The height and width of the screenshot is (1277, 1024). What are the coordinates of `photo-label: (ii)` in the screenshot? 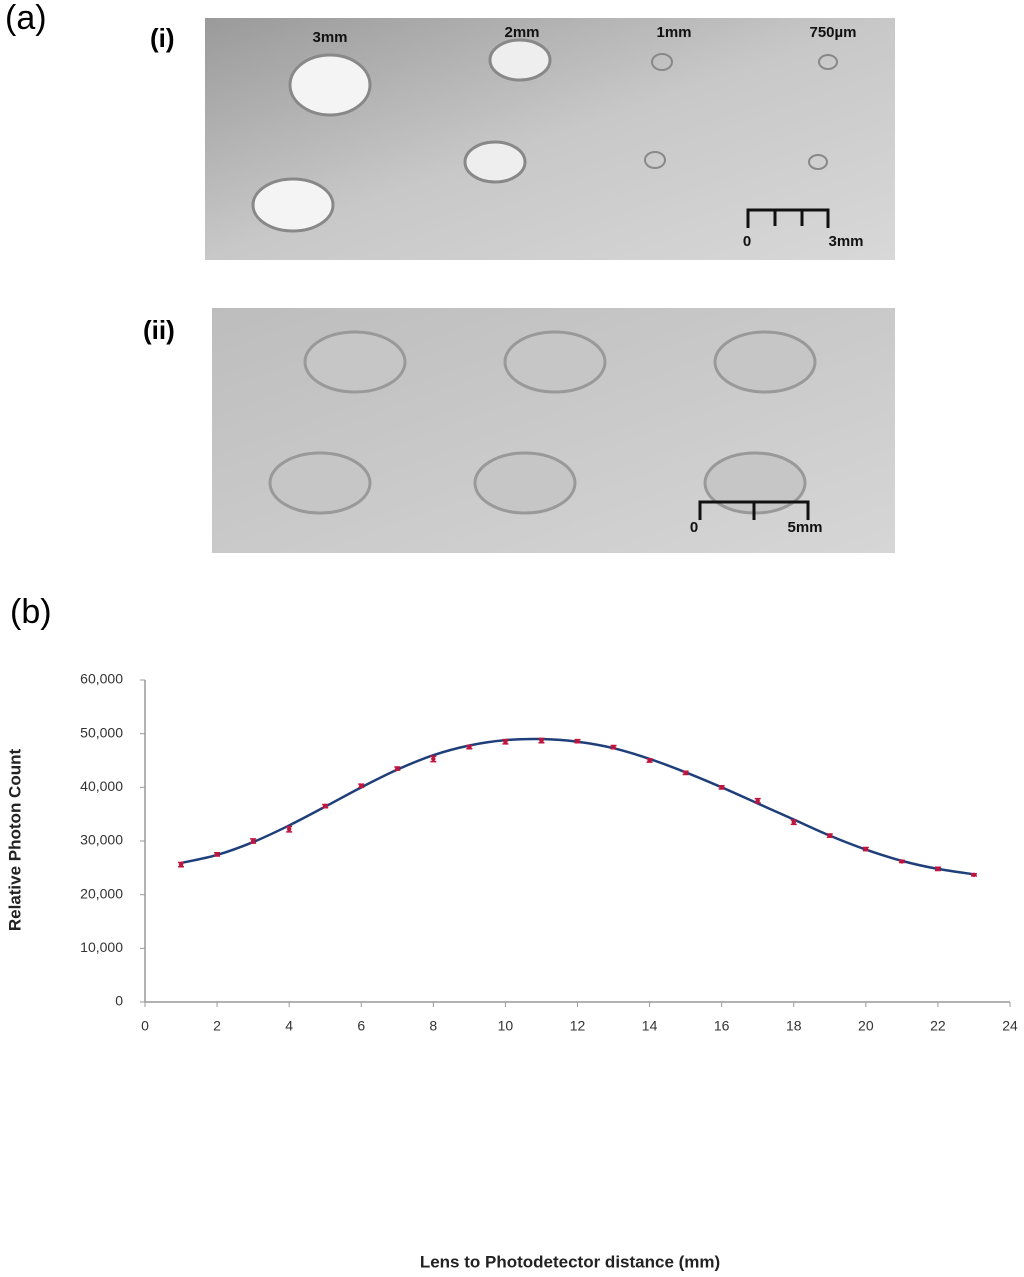 It's located at (159, 330).